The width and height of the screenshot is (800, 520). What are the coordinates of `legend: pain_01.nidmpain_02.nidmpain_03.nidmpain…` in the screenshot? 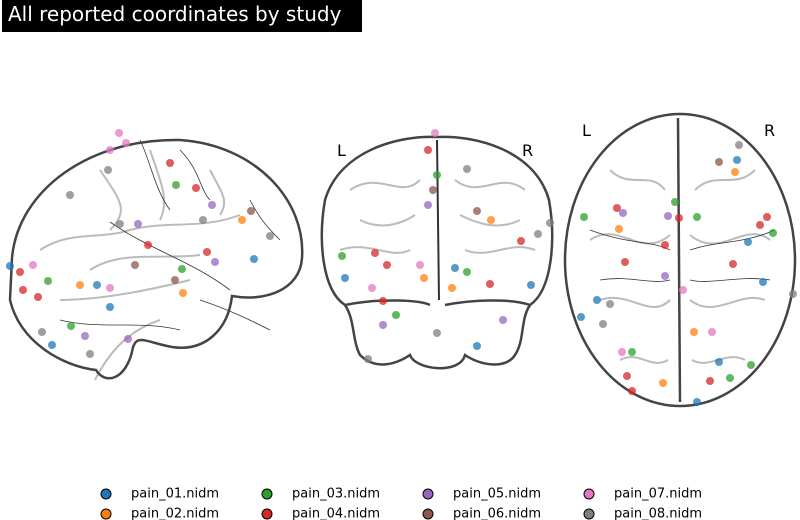 It's located at (401, 503).